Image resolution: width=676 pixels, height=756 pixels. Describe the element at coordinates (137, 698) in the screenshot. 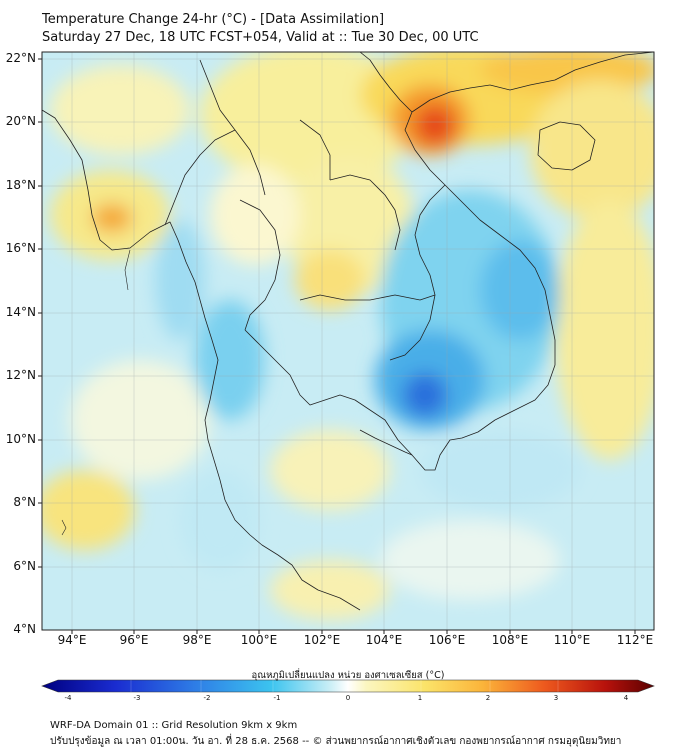

I see `colorbar-tick: -3` at that location.